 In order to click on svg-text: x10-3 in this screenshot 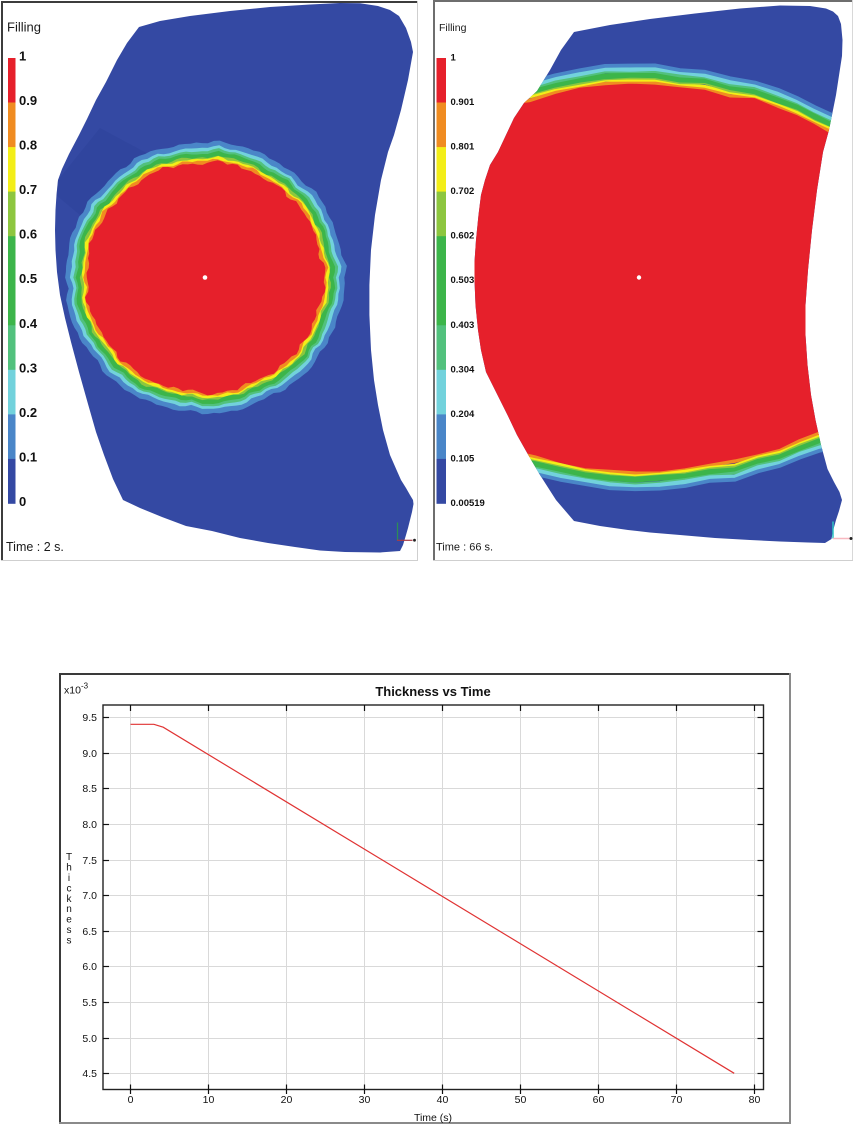, I will do `click(76, 689)`.